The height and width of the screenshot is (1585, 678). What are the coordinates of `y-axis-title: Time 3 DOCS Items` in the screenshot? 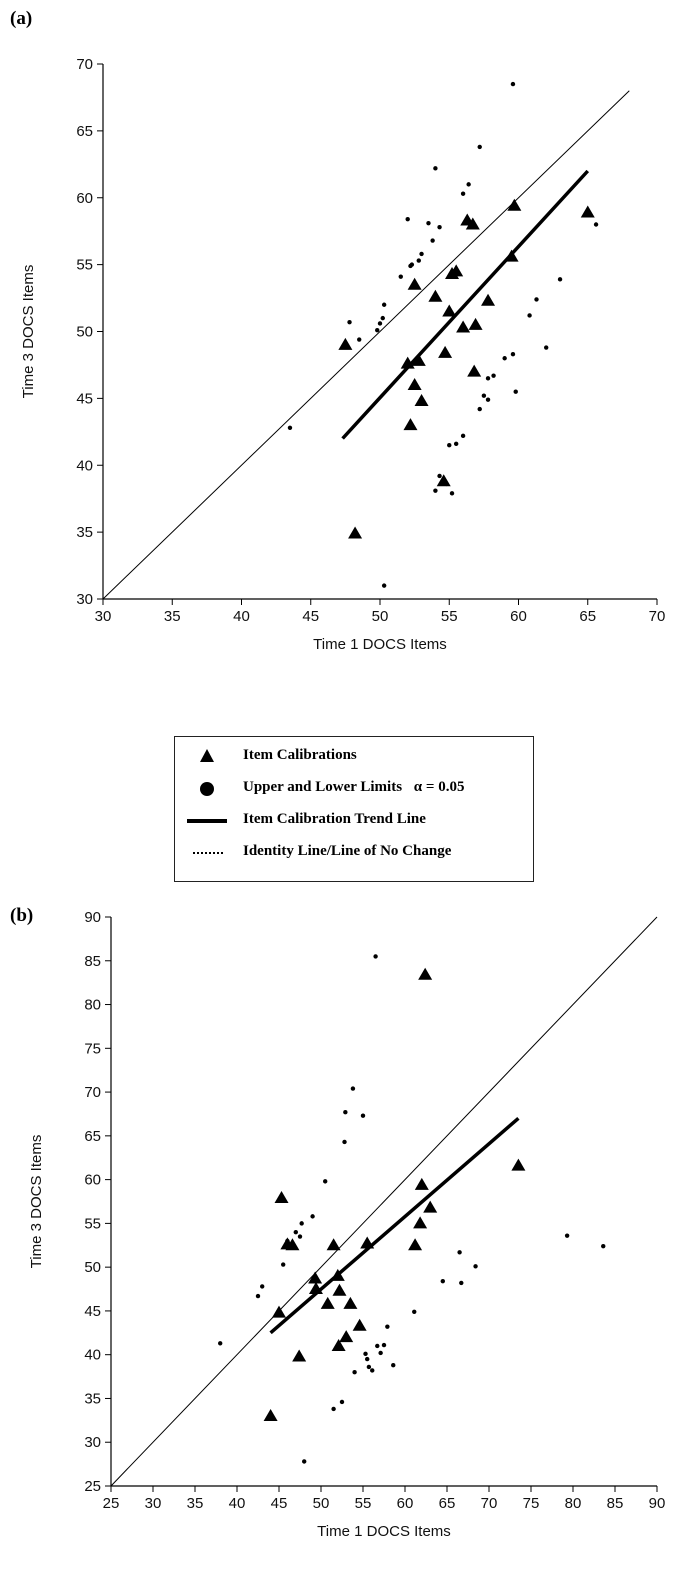 It's located at (36, 1202).